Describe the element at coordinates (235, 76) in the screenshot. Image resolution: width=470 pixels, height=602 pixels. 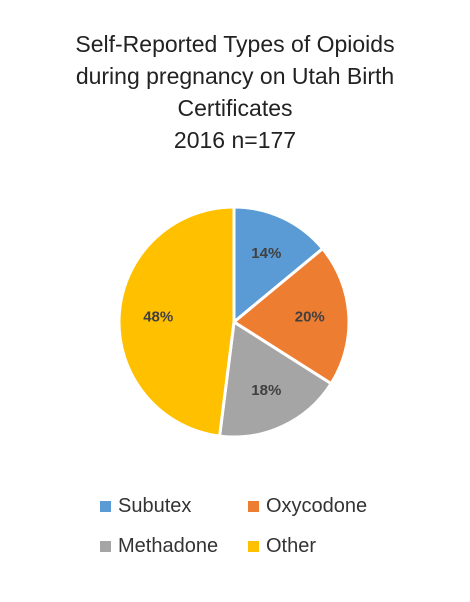
I see `chart-title-line-2: during pregnancy on Utah Birth` at that location.